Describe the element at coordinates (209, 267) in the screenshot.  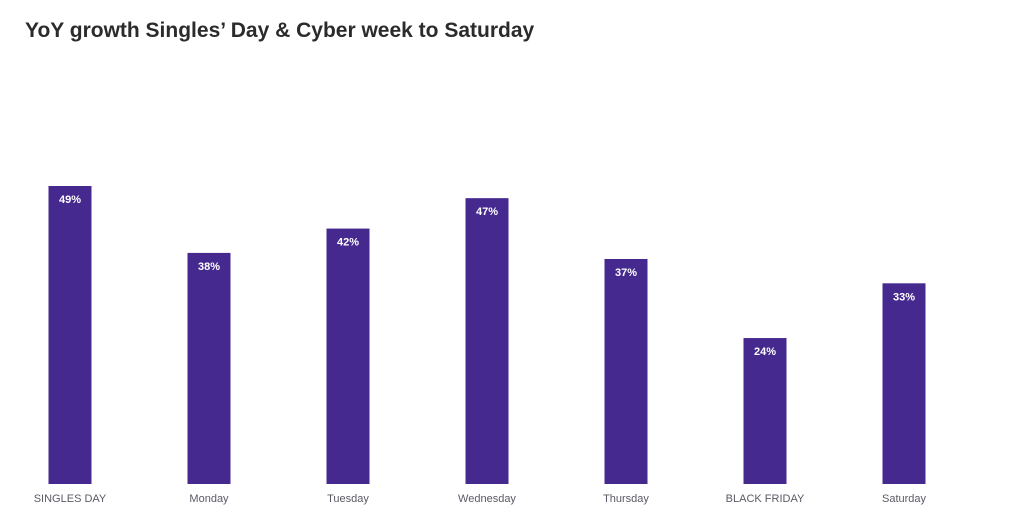
I see `bar-value-label: 38%` at that location.